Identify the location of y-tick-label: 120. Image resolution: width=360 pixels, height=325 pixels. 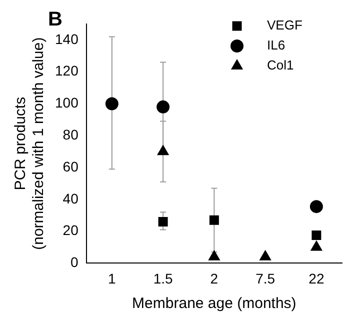
(67, 70).